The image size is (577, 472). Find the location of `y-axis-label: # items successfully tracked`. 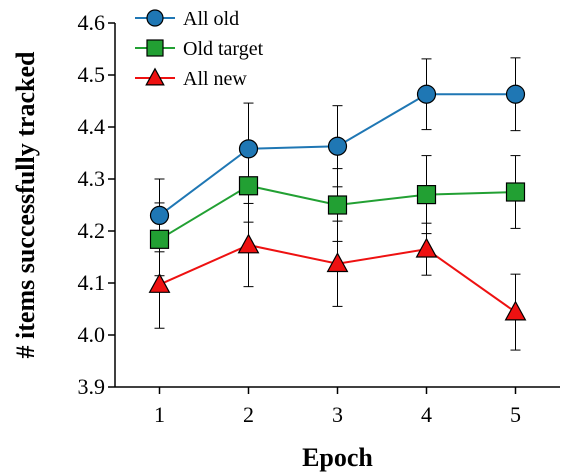

y-axis-label: # items successfully tracked is located at coordinates (25, 204).